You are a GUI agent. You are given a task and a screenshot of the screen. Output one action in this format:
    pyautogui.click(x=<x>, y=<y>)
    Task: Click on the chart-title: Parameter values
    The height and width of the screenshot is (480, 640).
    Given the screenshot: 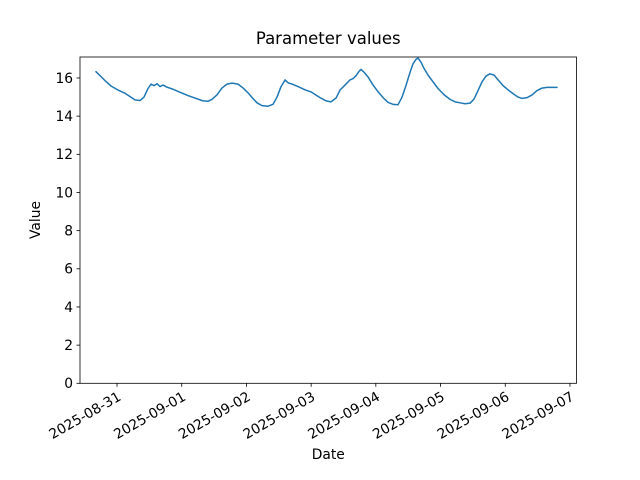 What is the action you would take?
    pyautogui.click(x=328, y=38)
    